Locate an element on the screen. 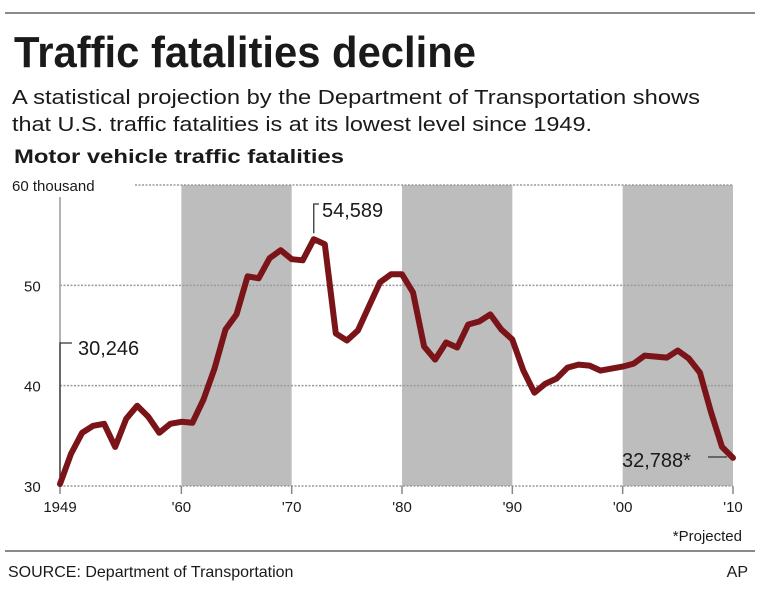 This screenshot has width=760, height=595. x-tick-label: '10 is located at coordinates (733, 507).